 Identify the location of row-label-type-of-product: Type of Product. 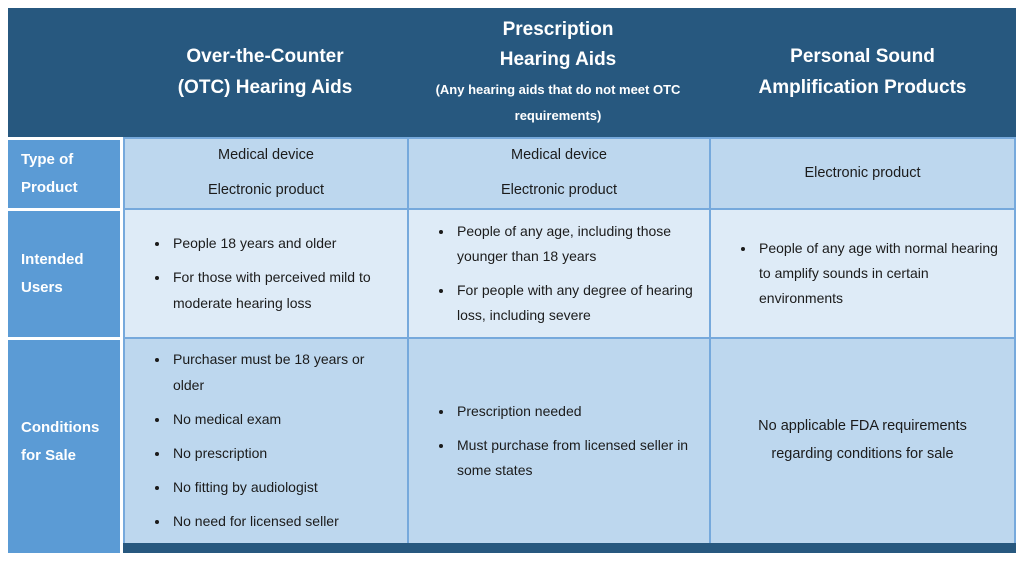
(65, 172).